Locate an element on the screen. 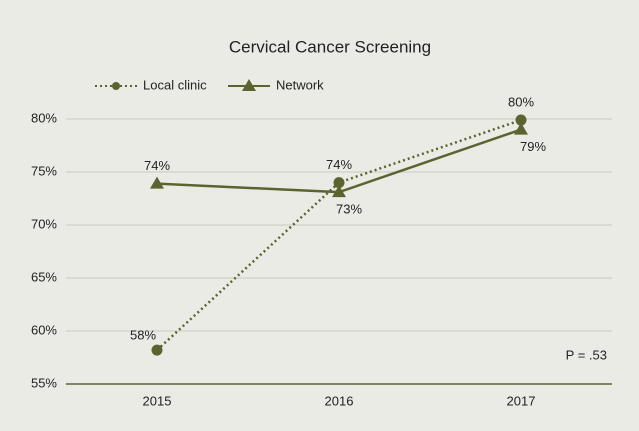 This screenshot has height=431, width=639. annotation: P = .53 is located at coordinates (586, 354).